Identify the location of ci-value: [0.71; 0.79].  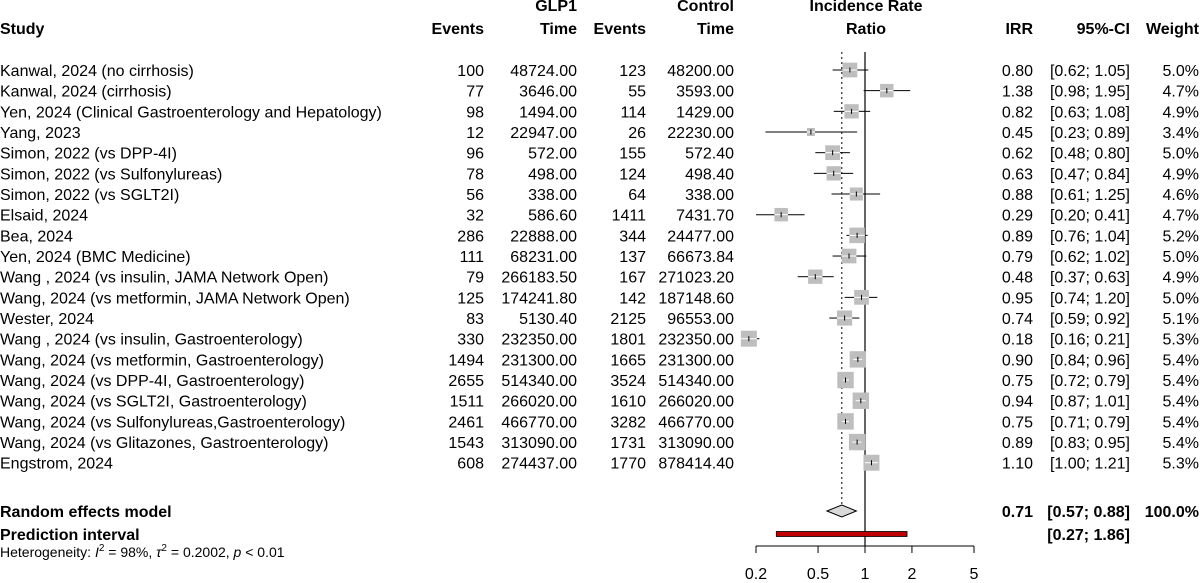
(1090, 422).